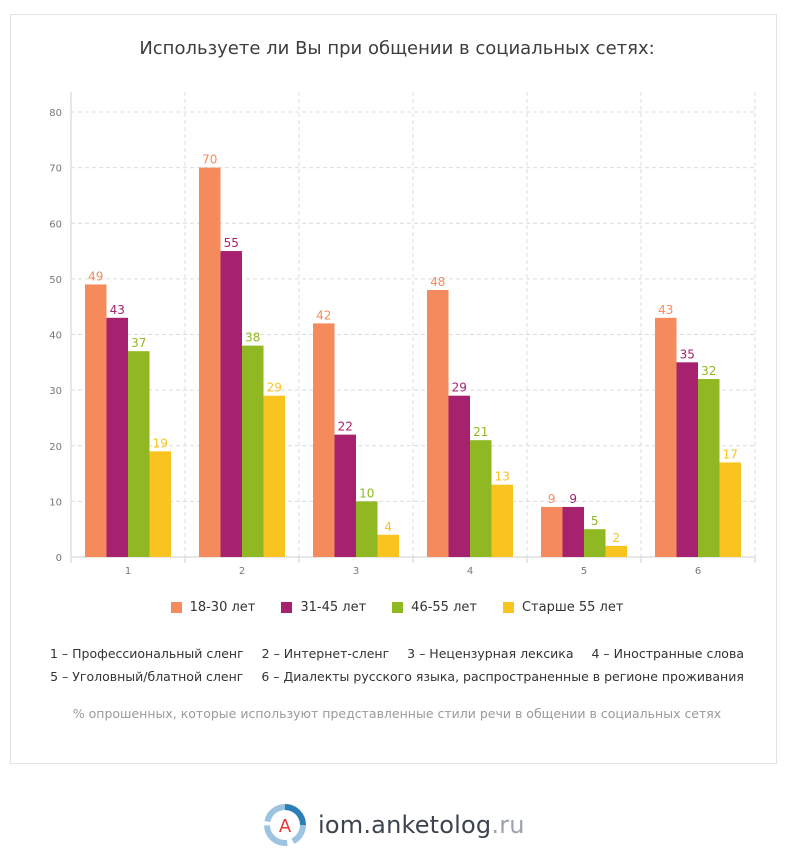  I want to click on y-tick-label: 50, so click(55, 280).